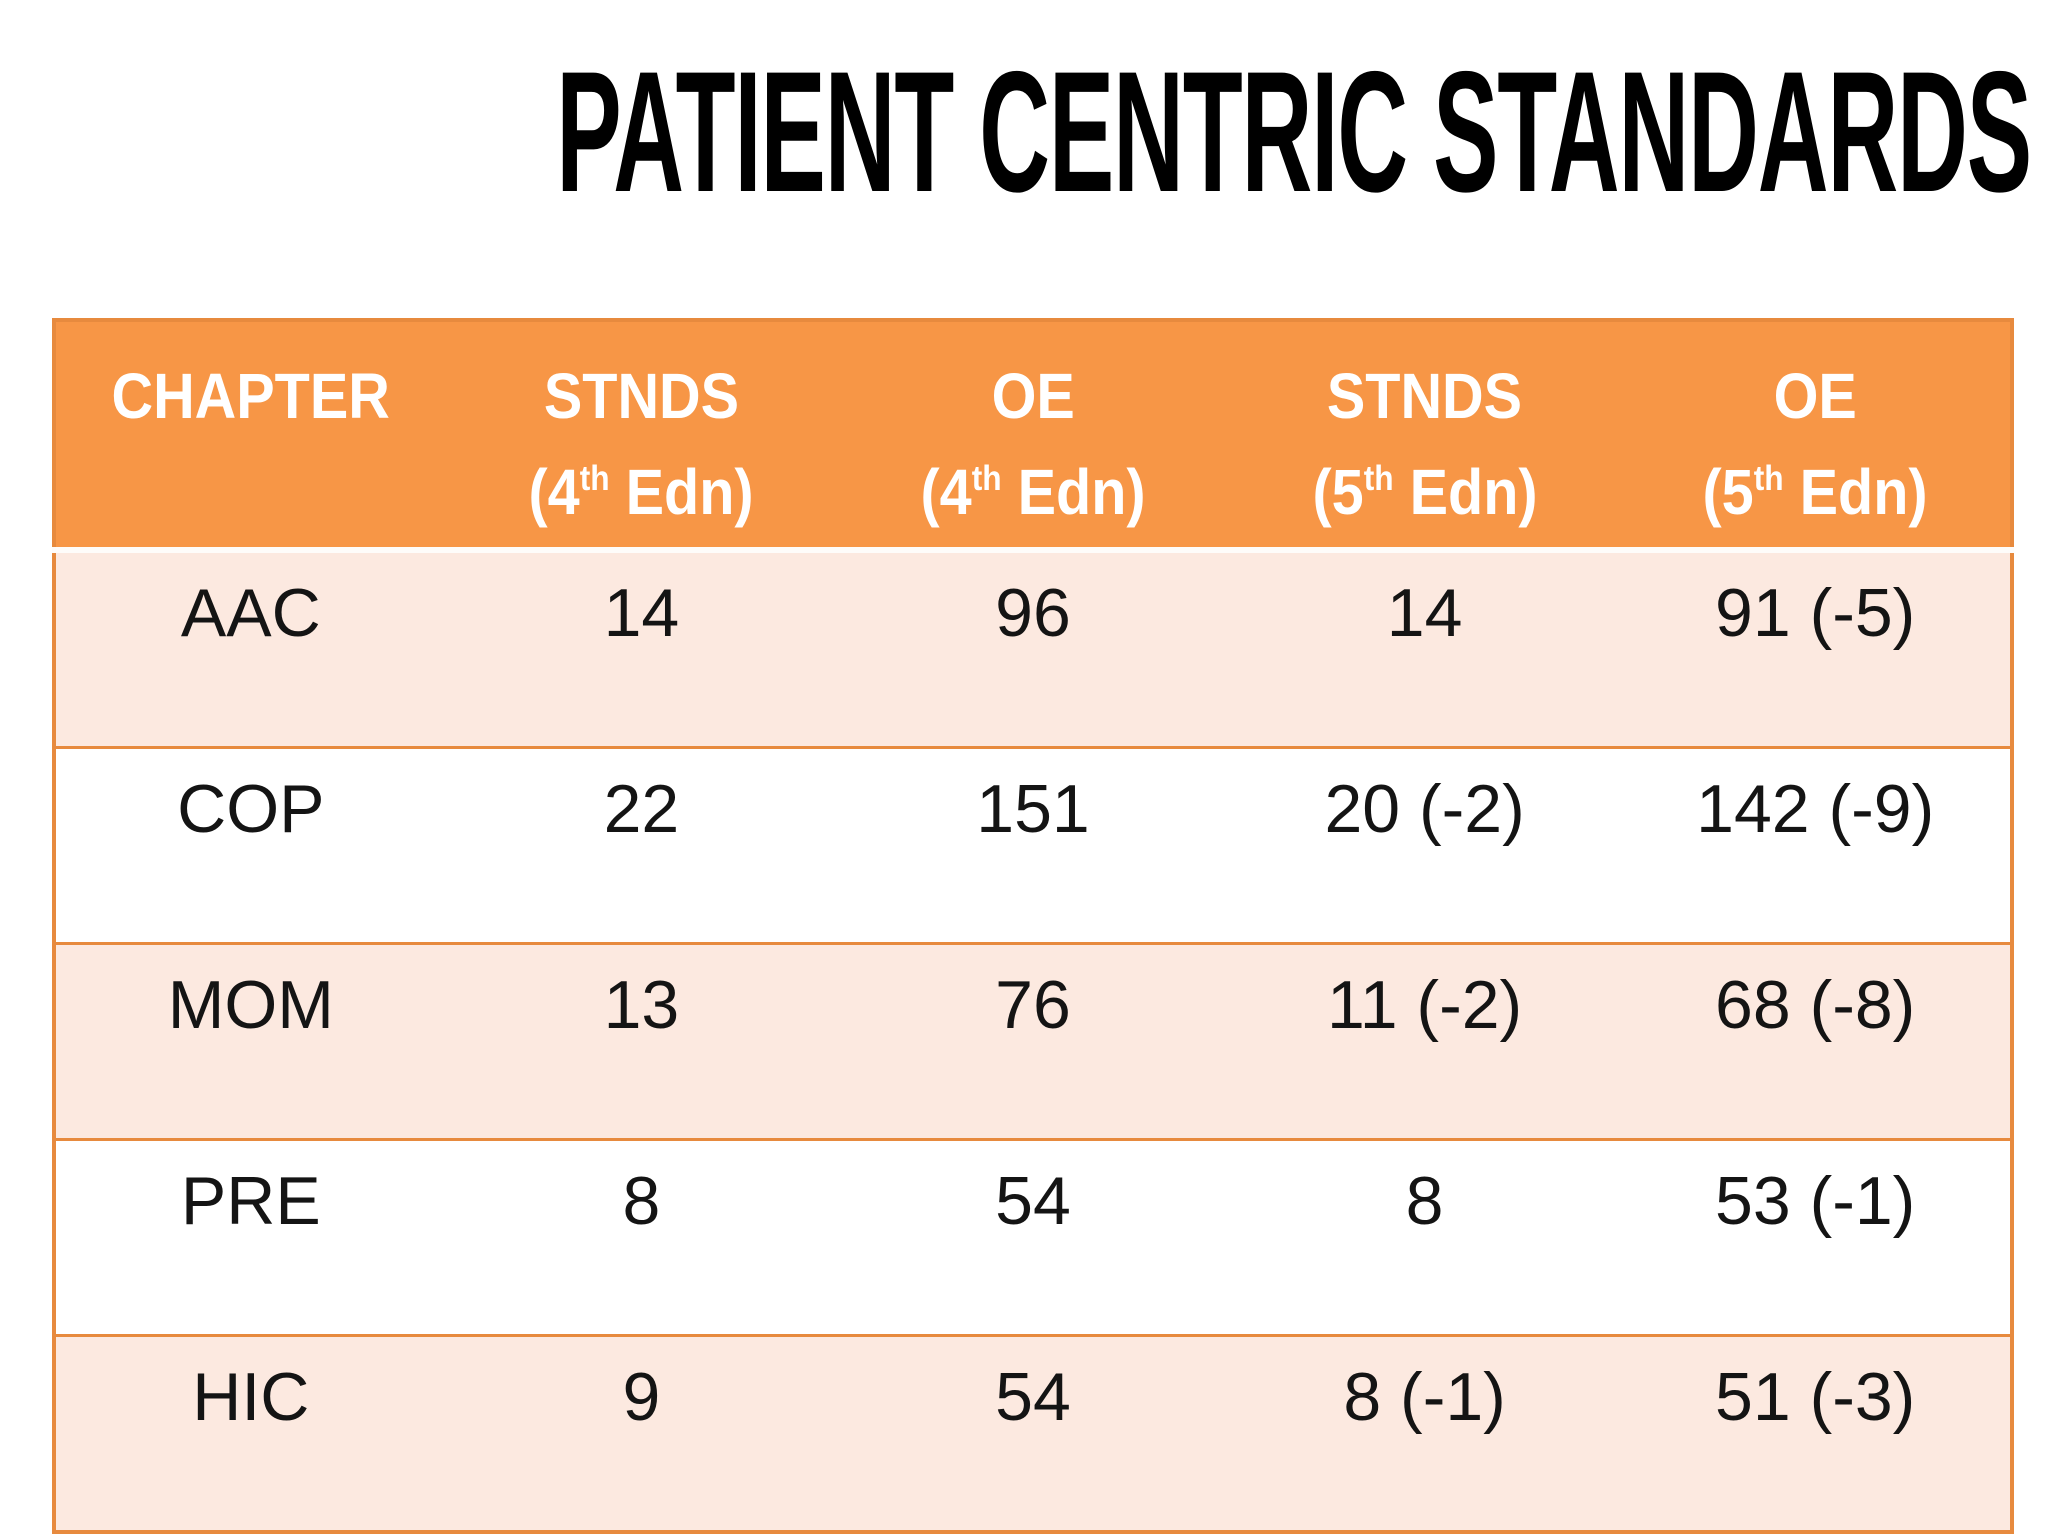 This screenshot has height=1536, width=2048. I want to click on table-row-cop: COP 22 151 20 (-2) 142 (-9), so click(1033, 845).